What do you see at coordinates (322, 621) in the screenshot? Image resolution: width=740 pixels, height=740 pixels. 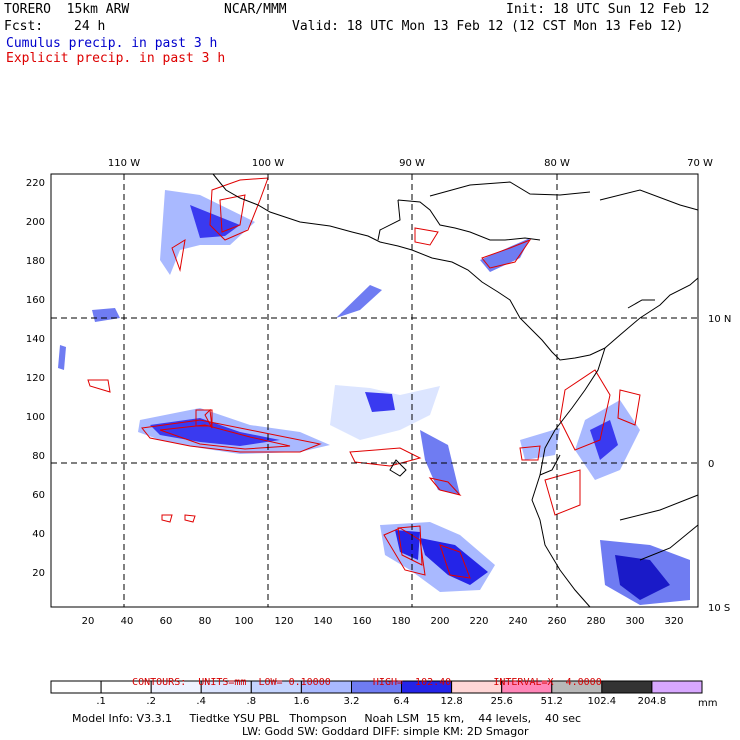 I see `x-tick: 140` at bounding box center [322, 621].